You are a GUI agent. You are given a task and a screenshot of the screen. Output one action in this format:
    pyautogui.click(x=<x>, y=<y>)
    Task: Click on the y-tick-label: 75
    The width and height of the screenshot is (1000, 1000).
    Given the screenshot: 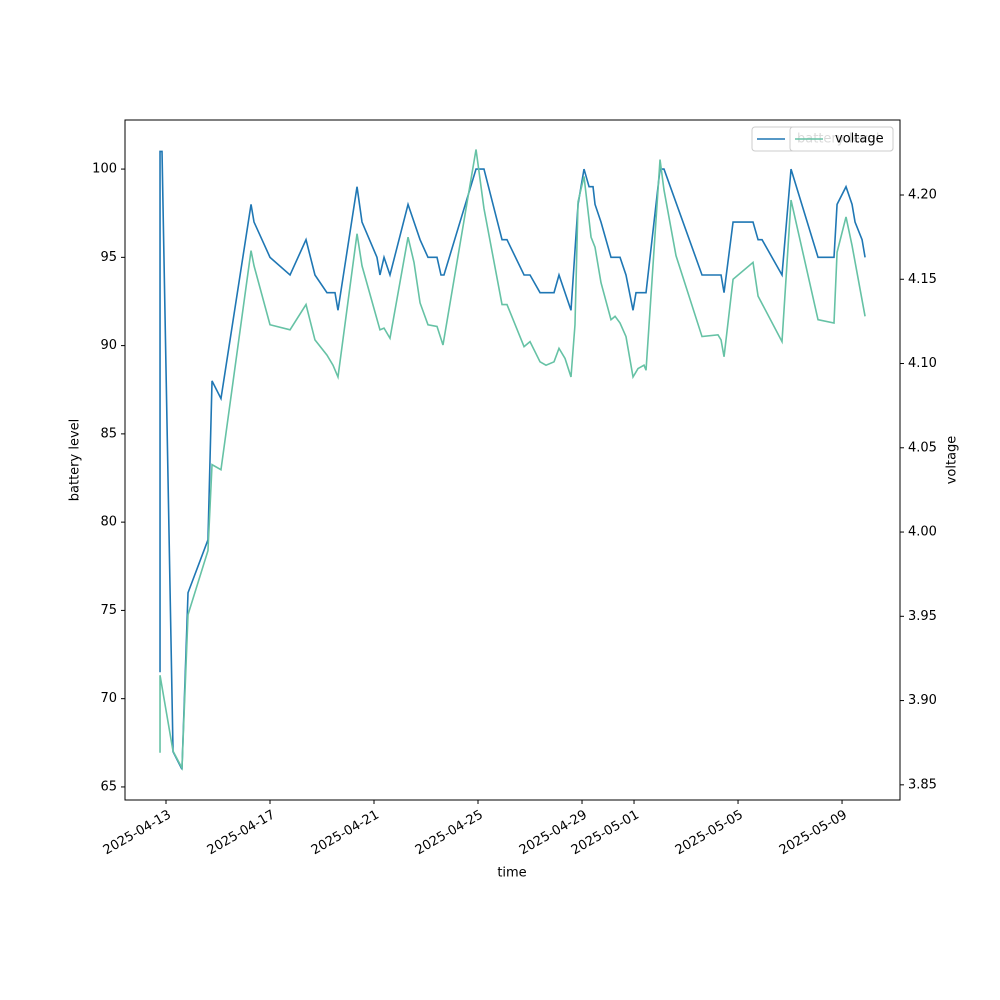 What is the action you would take?
    pyautogui.click(x=108, y=610)
    